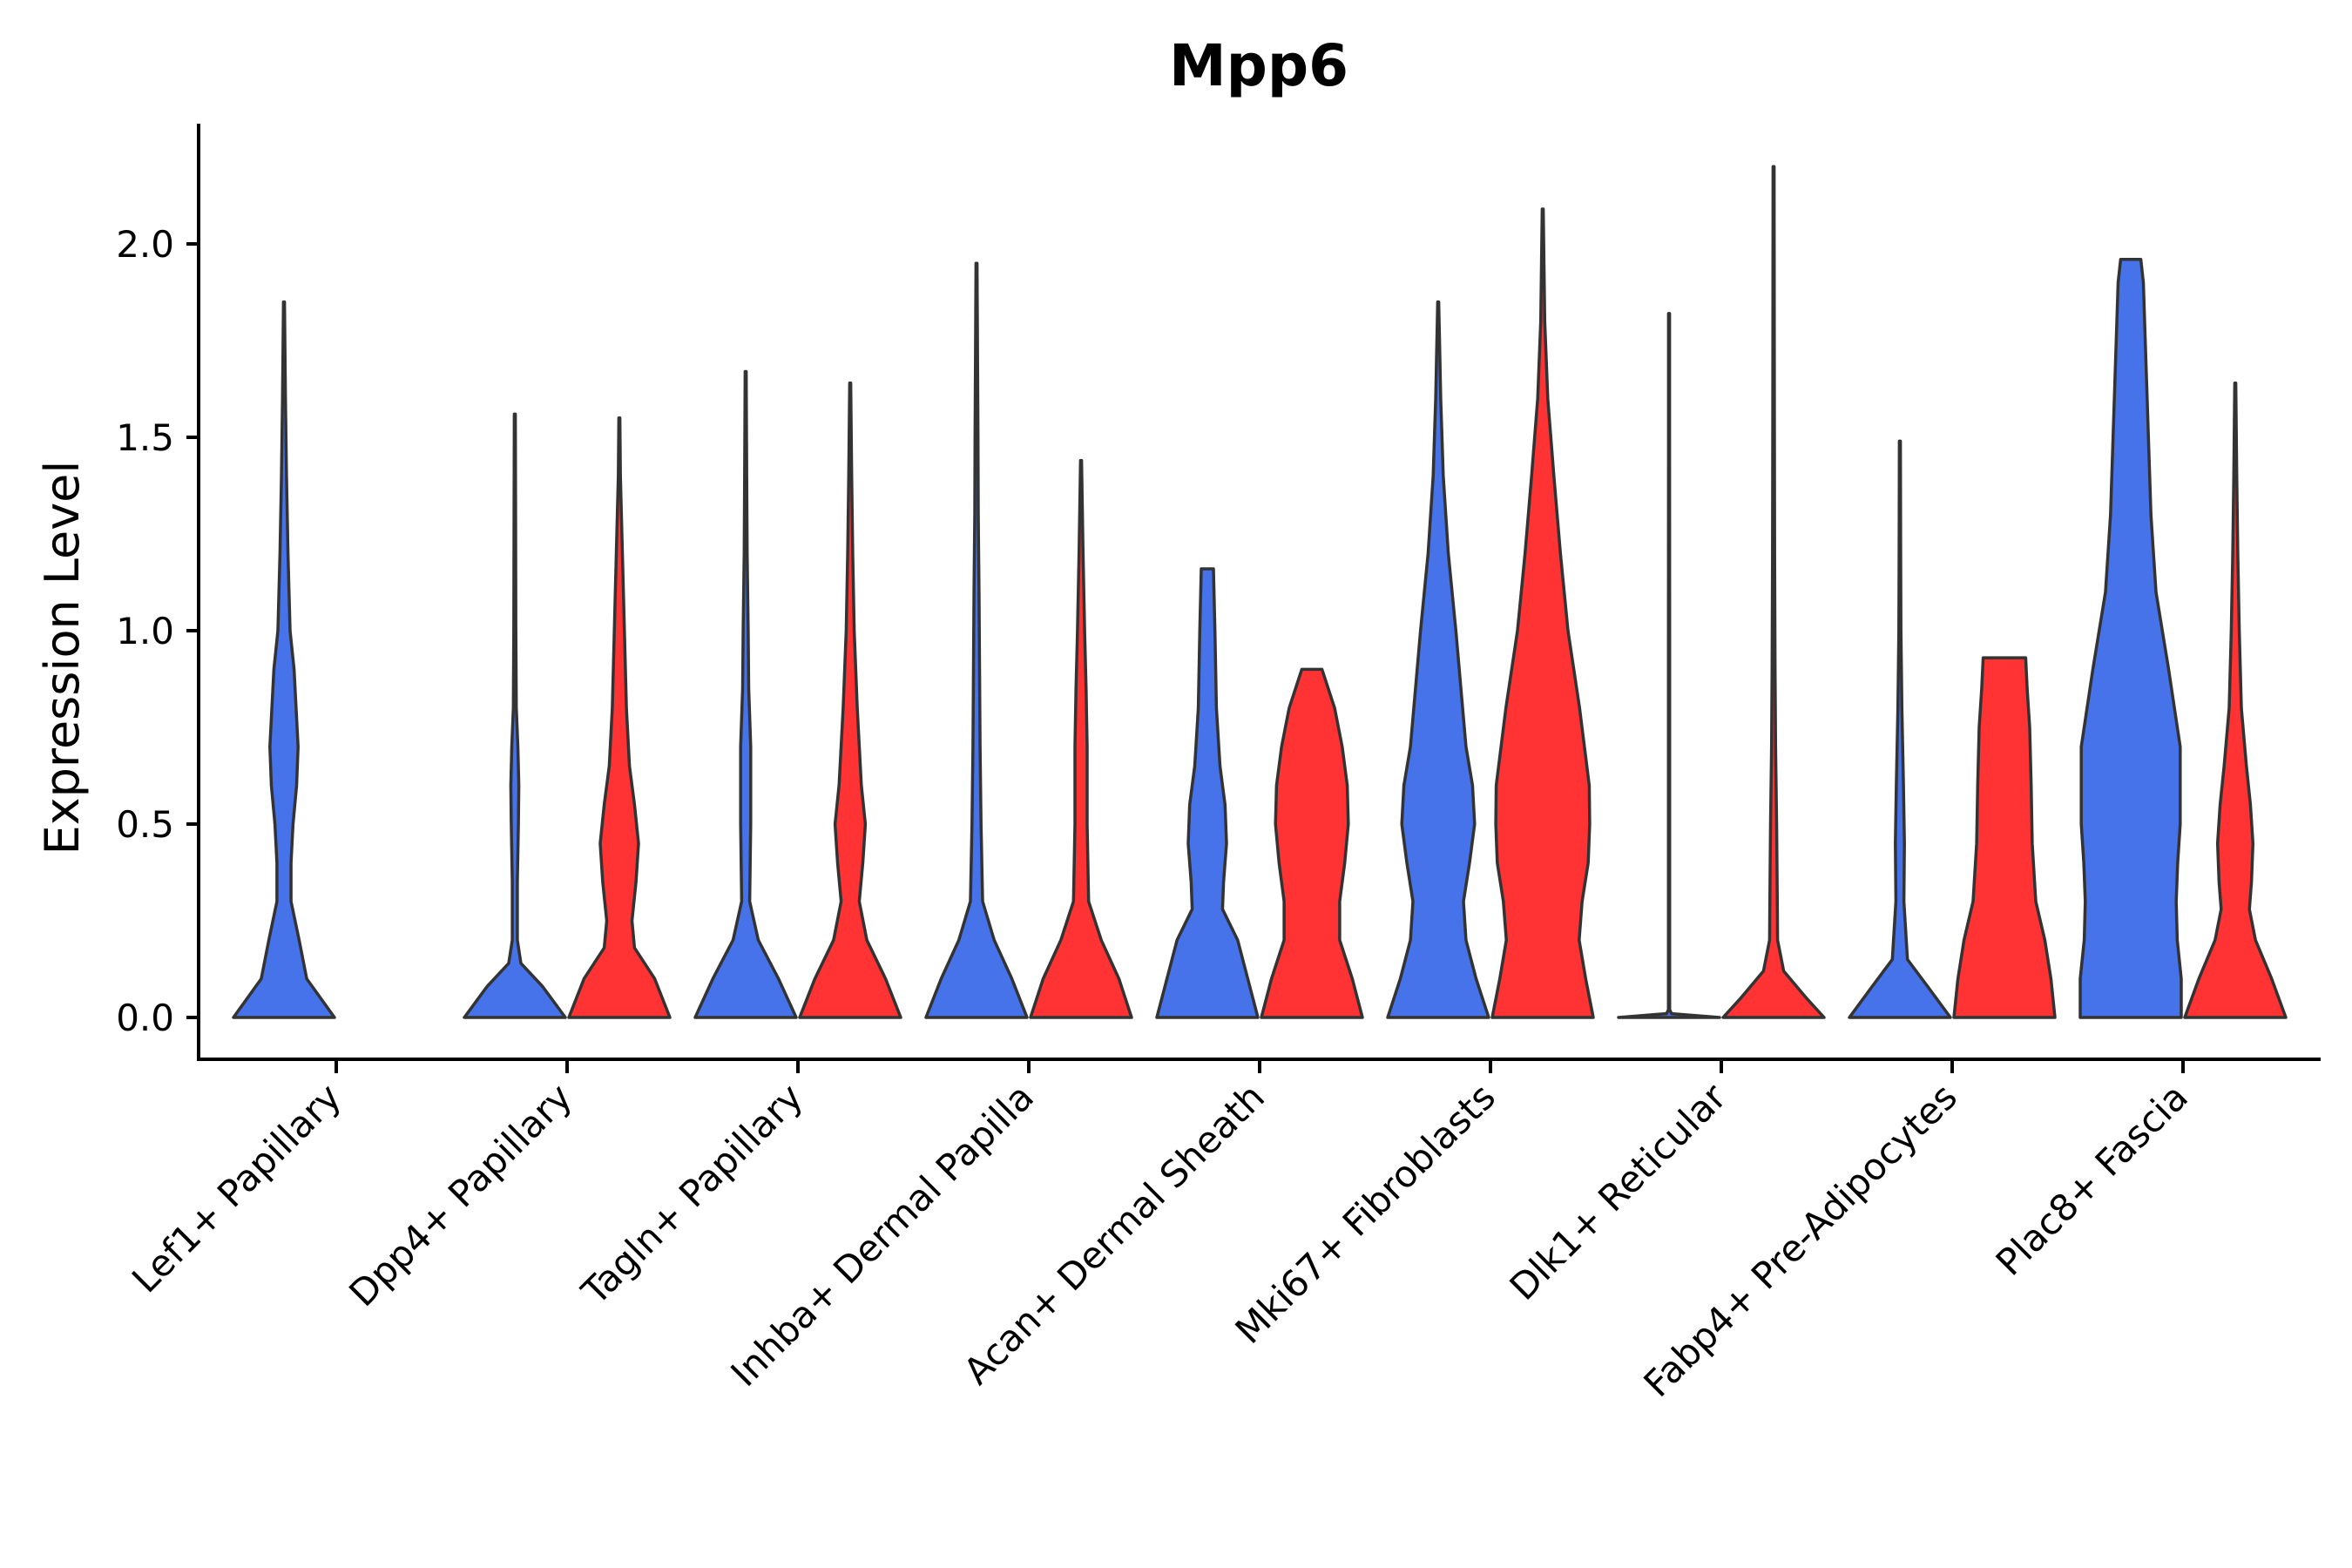 This screenshot has height=1568, width=2352. I want to click on violin-group1-lef1-papillary, so click(284, 659).